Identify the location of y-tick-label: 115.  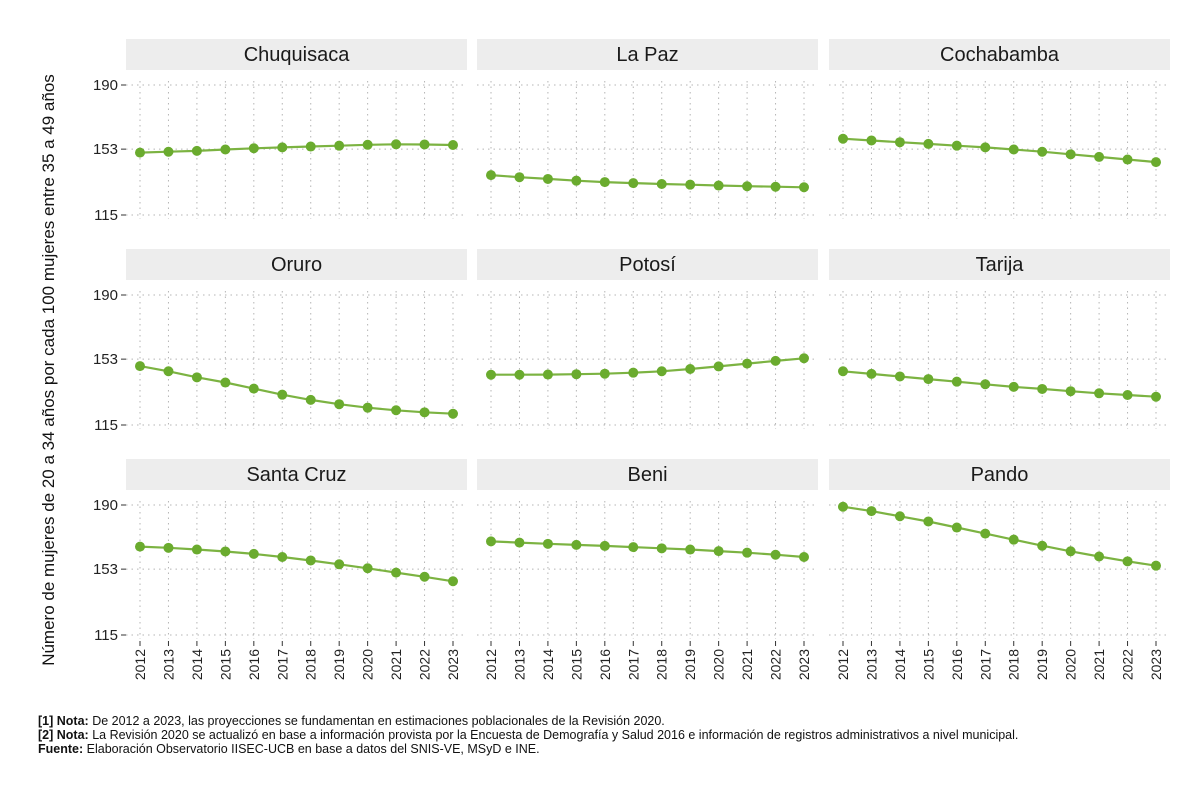
(106, 635).